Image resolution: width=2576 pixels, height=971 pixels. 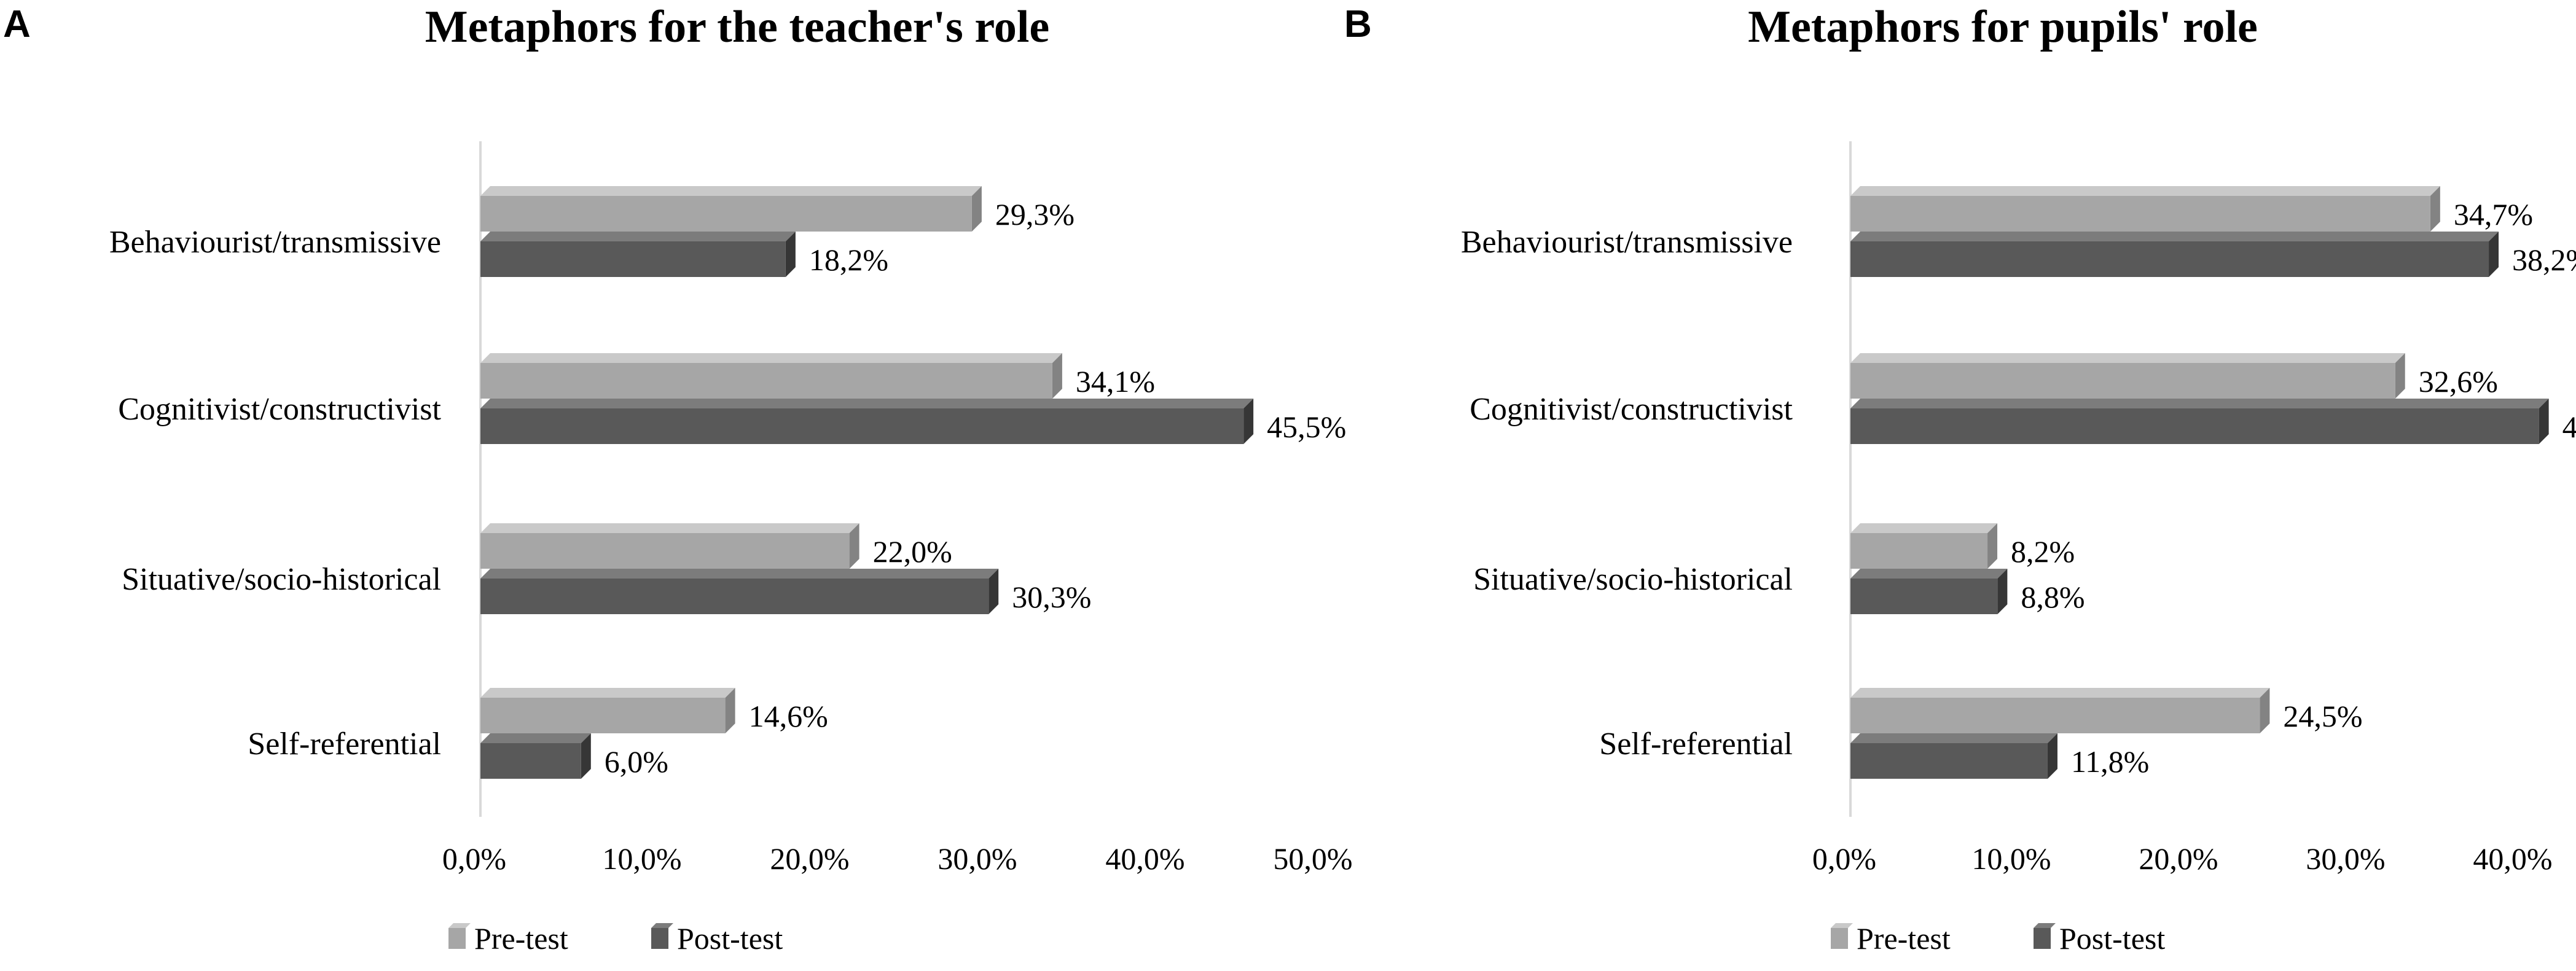 I want to click on category-label: Behaviourist/transmissive, so click(x=275, y=242).